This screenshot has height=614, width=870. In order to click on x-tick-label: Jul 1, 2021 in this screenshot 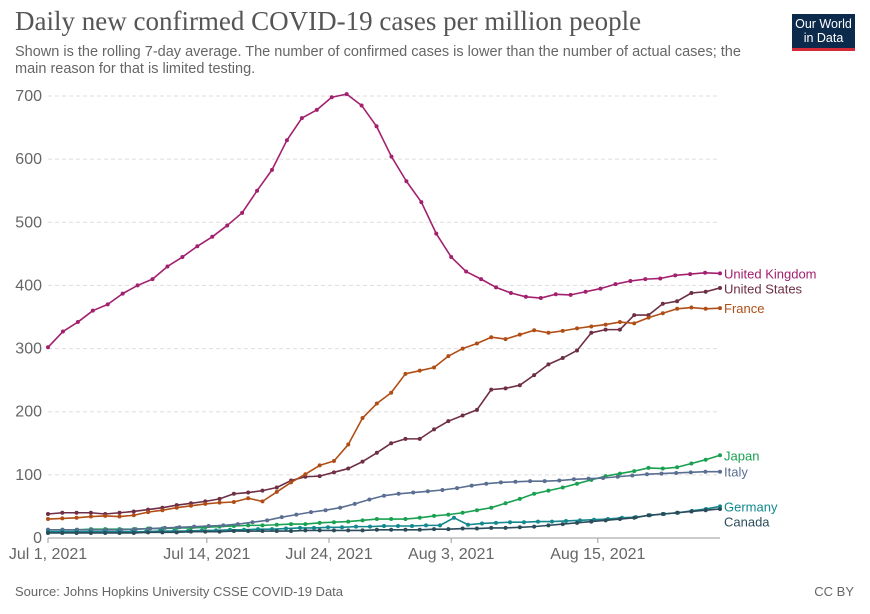, I will do `click(48, 554)`.